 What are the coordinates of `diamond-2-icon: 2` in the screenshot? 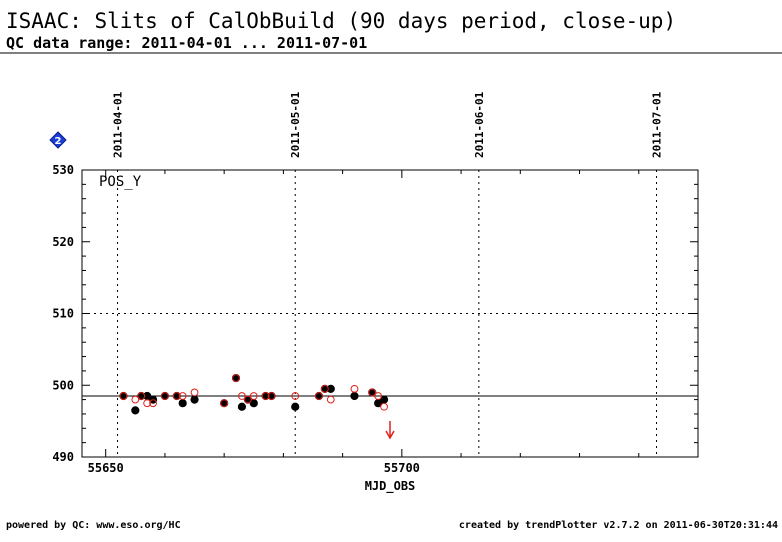 It's located at (58, 140).